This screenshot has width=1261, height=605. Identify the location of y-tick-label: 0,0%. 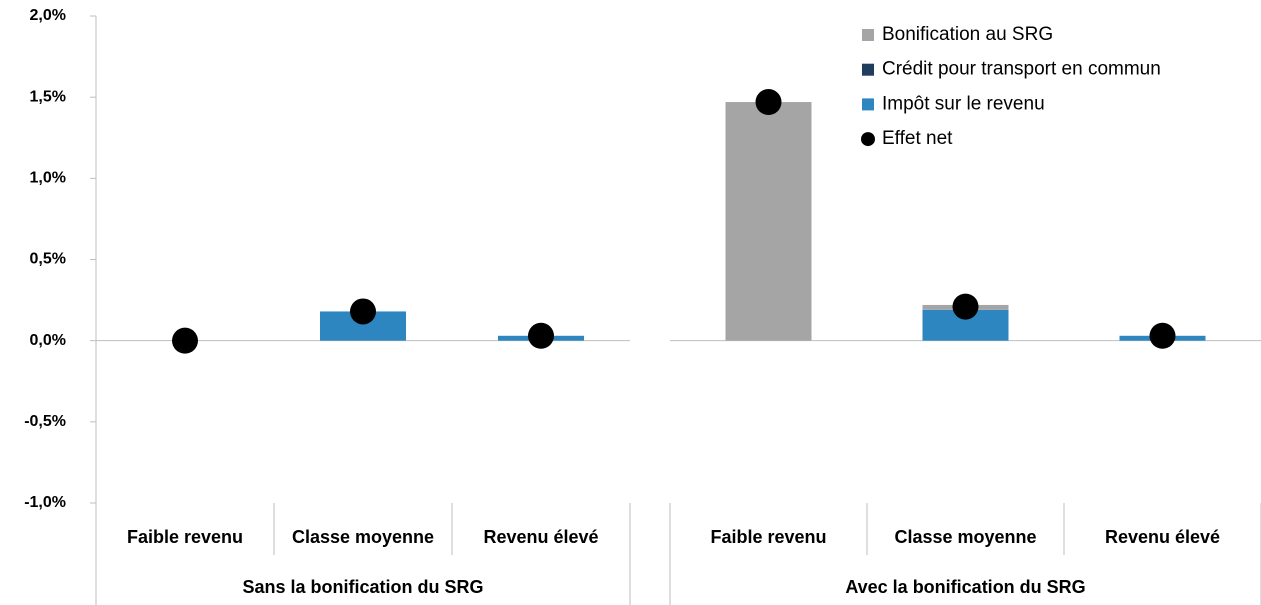
(48, 340).